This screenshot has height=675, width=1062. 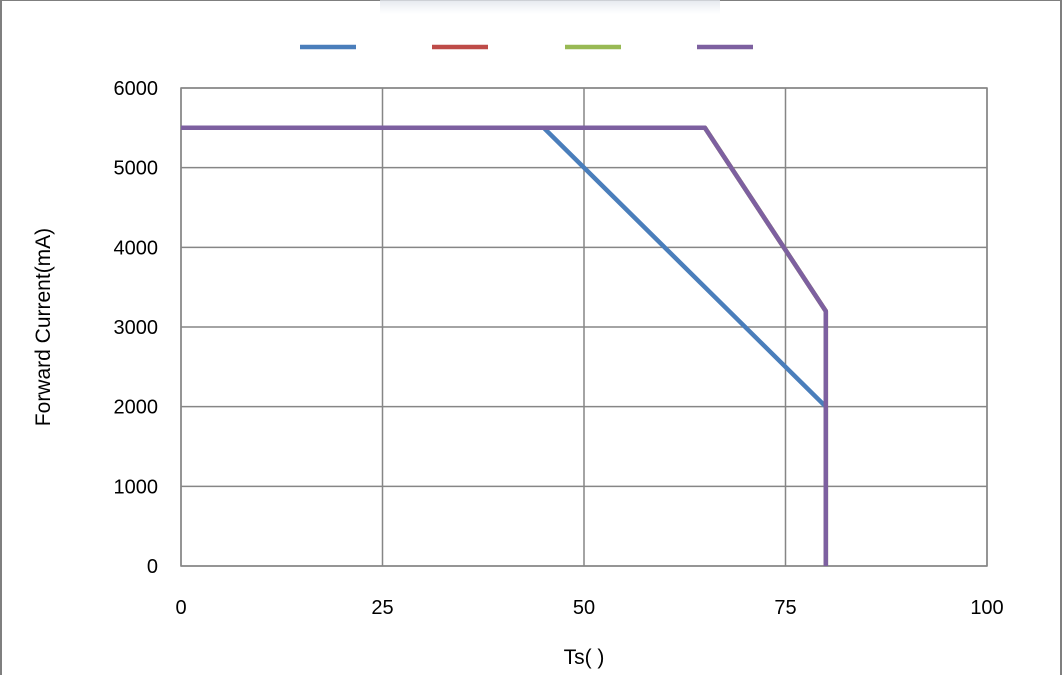 I want to click on y-tick-labels: 0 1000 2000 3000 4000 5000 6000, so click(x=136, y=328).